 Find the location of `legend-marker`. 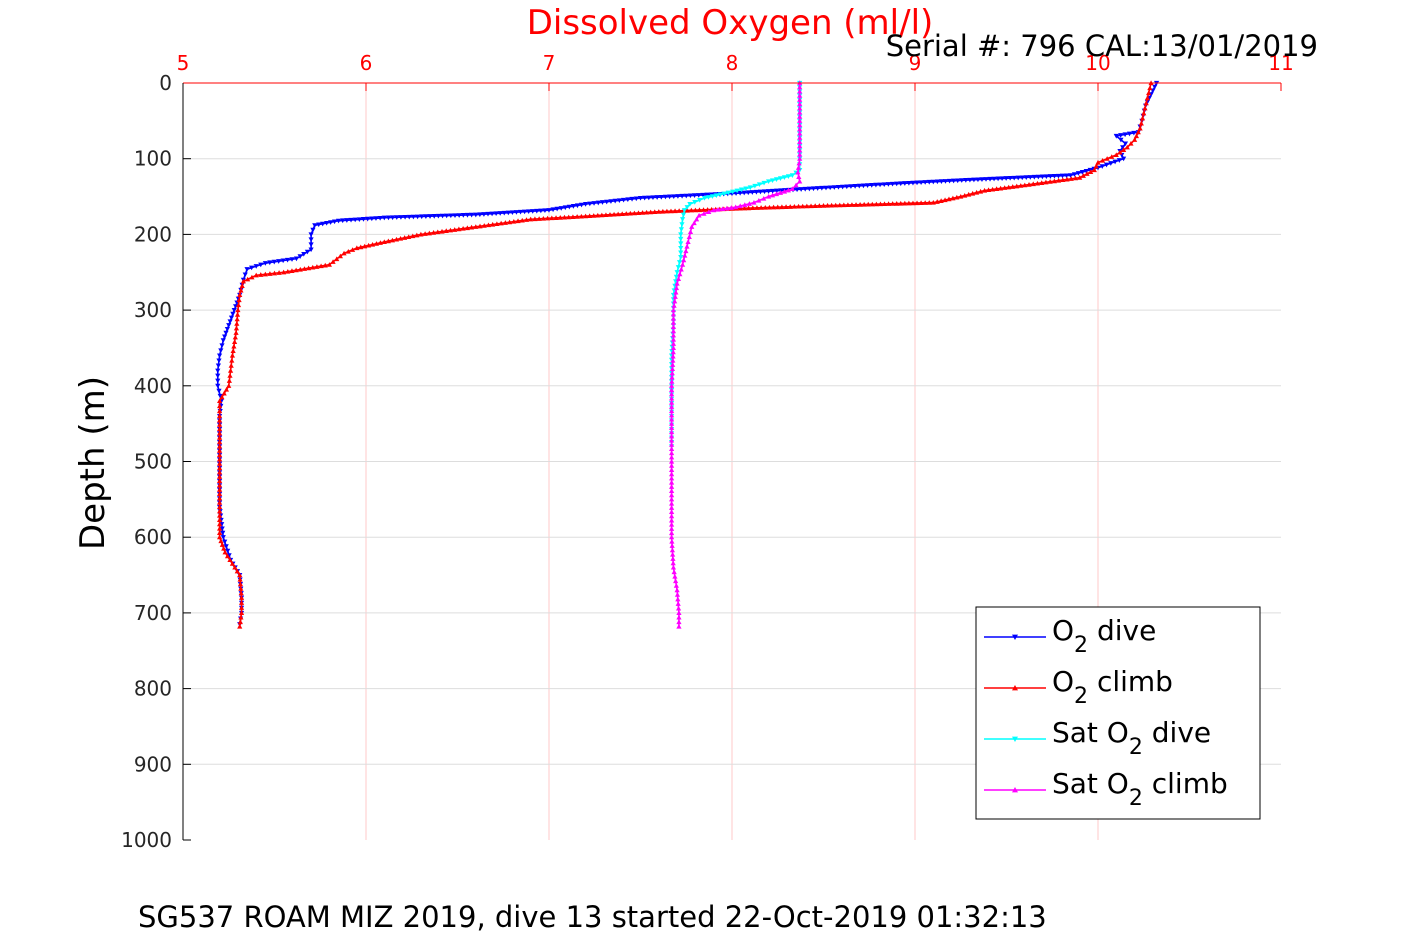

legend-marker is located at coordinates (1015, 790).